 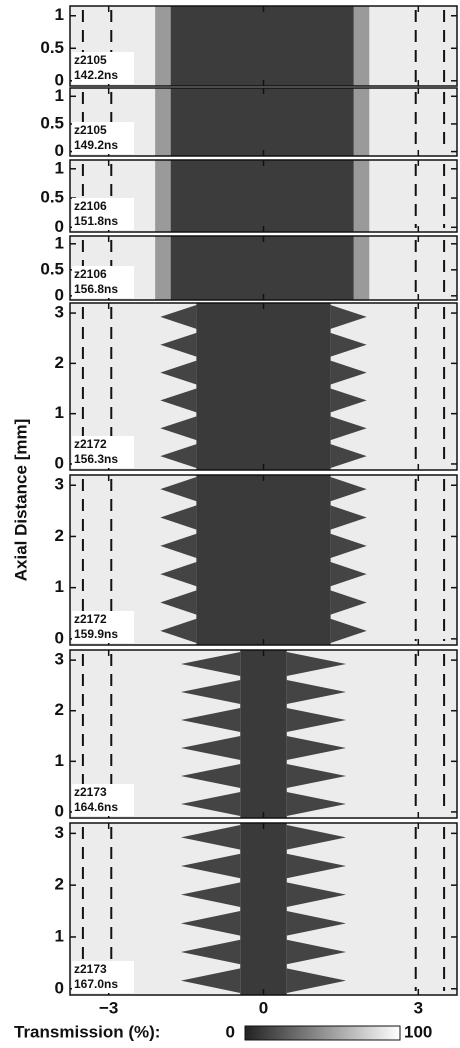 I want to click on time-label: 156.8ns, so click(x=96, y=289).